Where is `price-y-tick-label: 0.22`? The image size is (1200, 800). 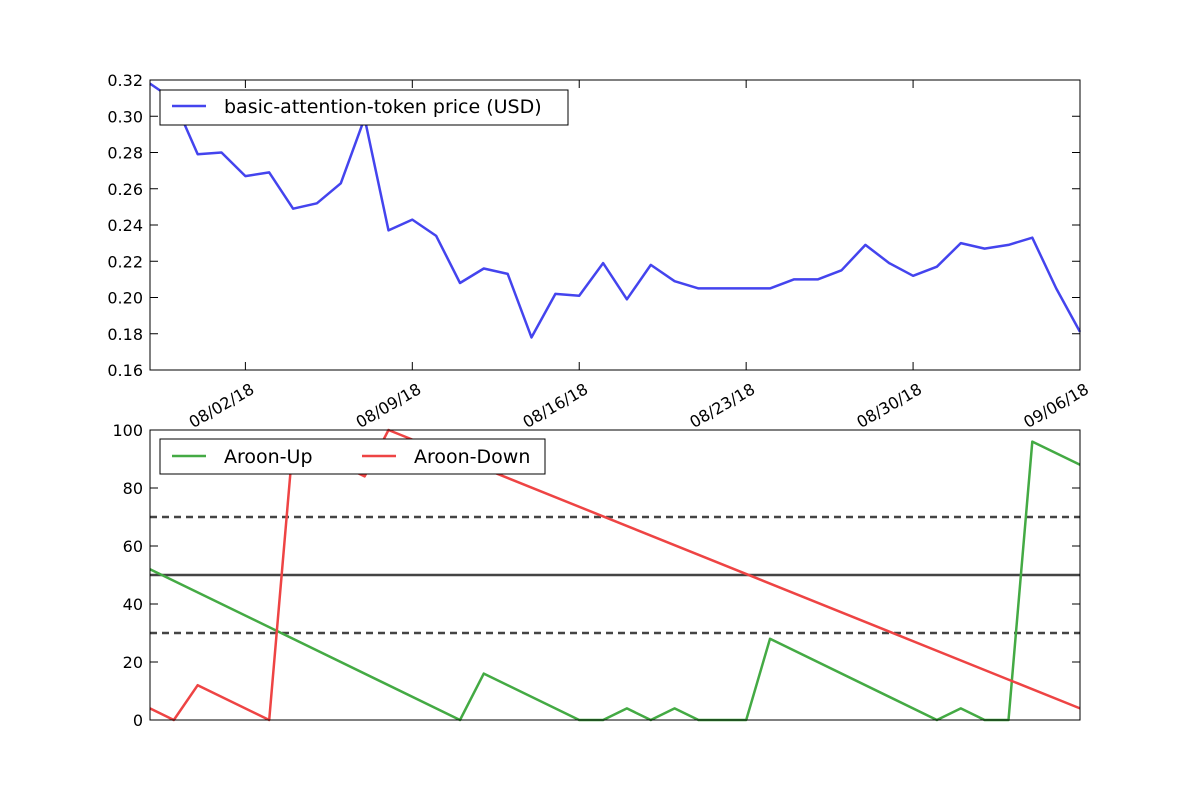 price-y-tick-label: 0.22 is located at coordinates (125, 261).